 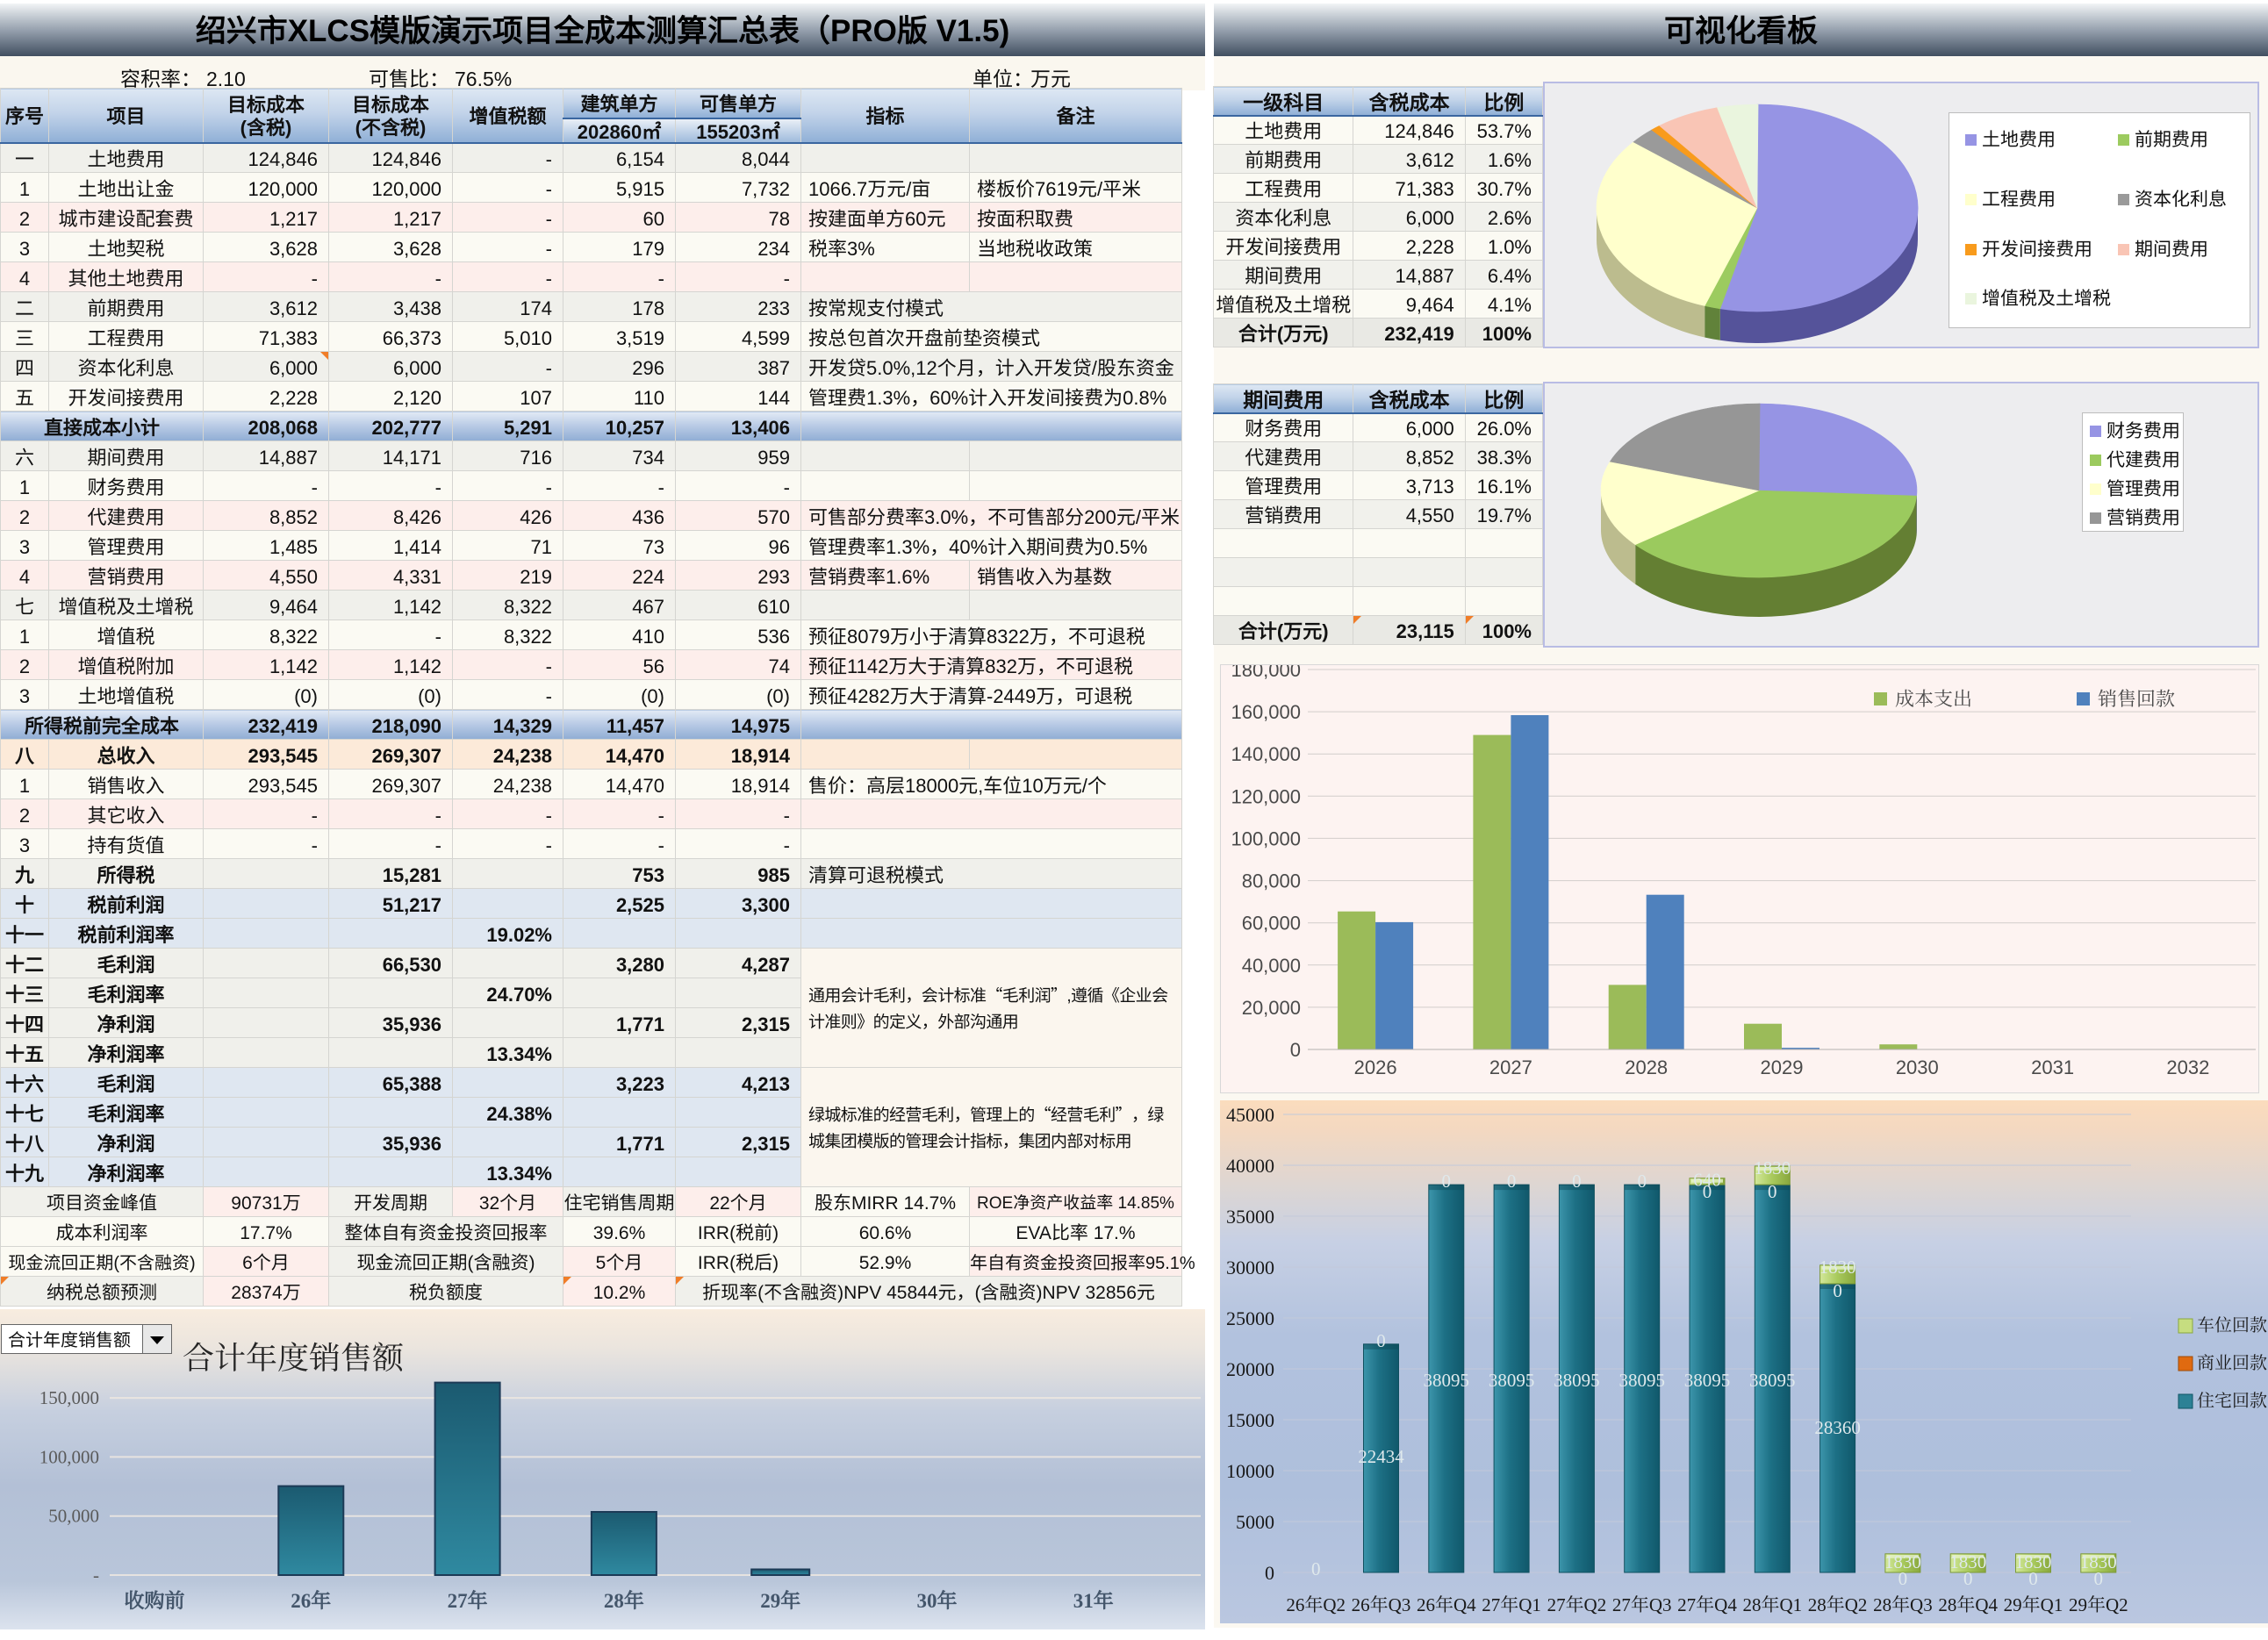 What do you see at coordinates (1642, 1604) in the screenshot?
I see `svg-text: 27年Q3` at bounding box center [1642, 1604].